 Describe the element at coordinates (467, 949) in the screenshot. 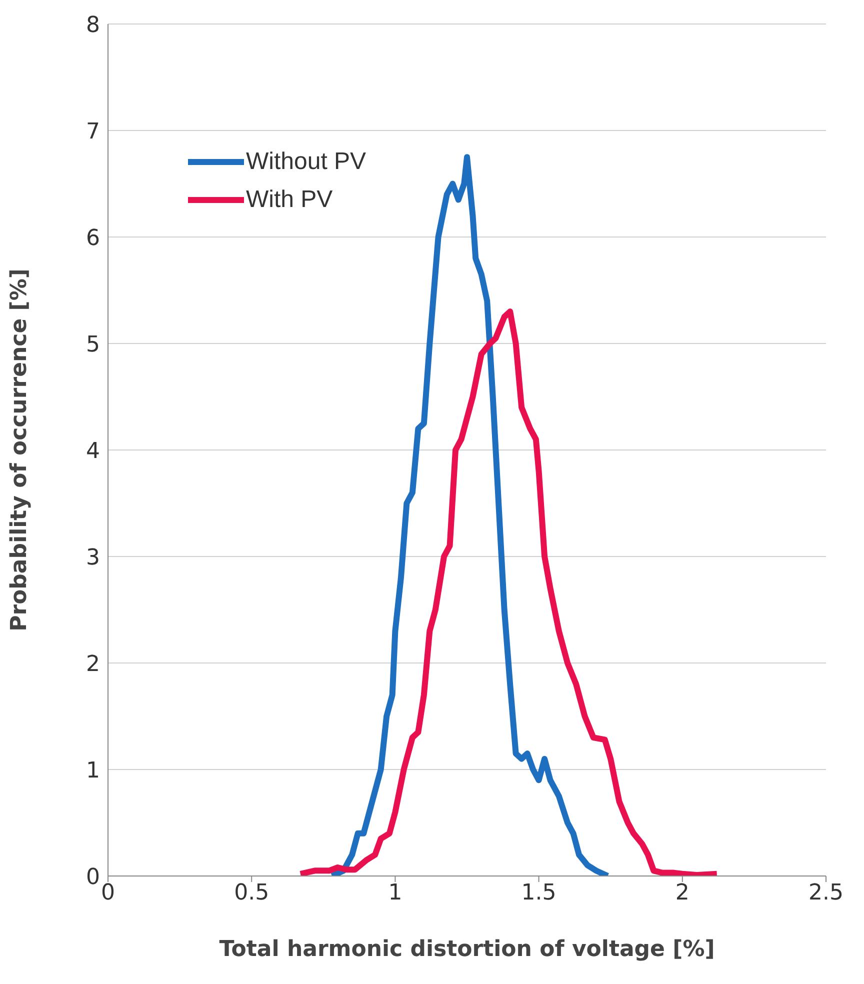

I see `x-axis-title: Total harmonic distortion of voltage [%]` at that location.